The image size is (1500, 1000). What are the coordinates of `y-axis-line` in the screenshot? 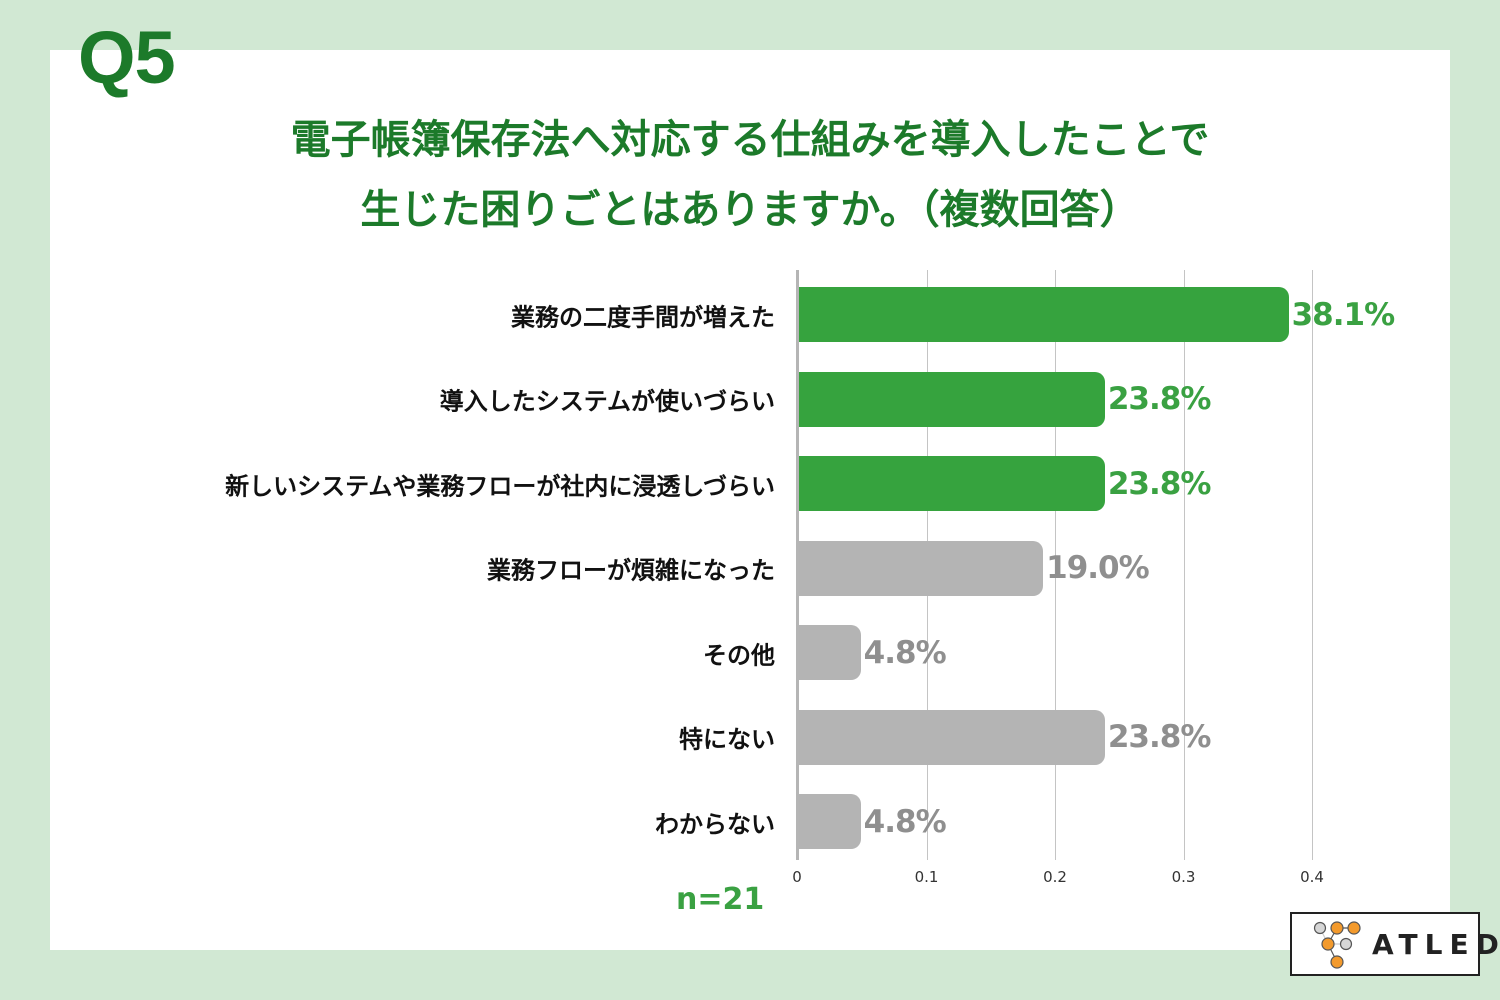 It's located at (797, 565).